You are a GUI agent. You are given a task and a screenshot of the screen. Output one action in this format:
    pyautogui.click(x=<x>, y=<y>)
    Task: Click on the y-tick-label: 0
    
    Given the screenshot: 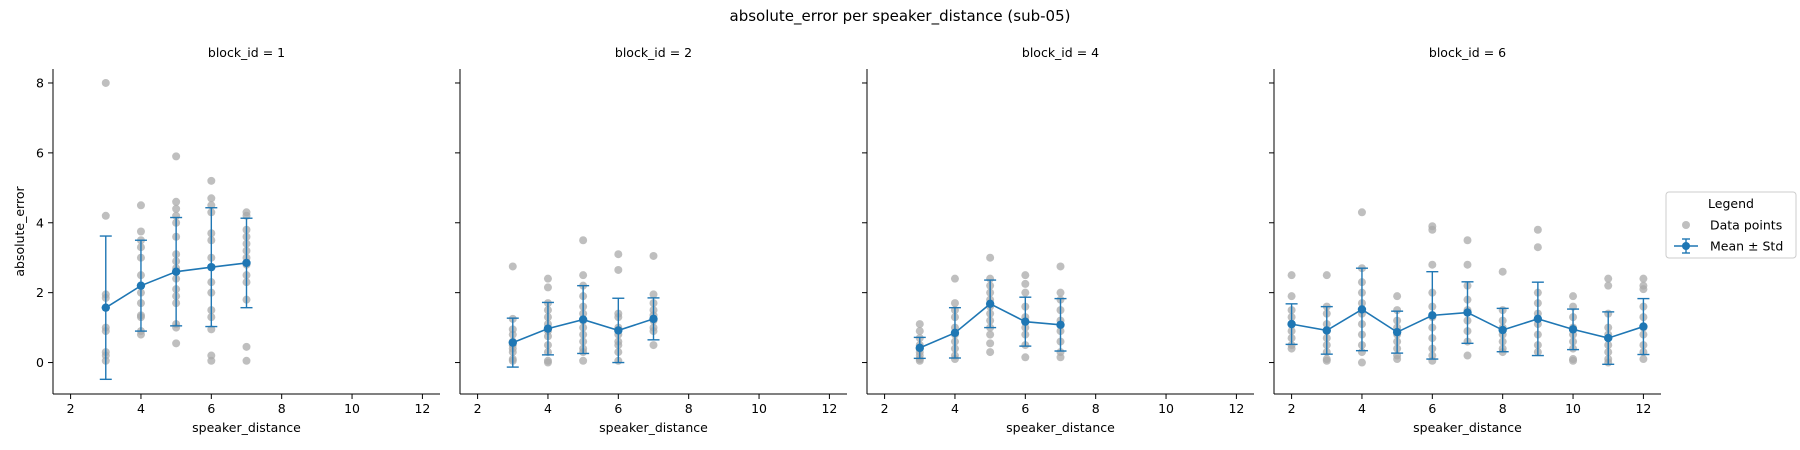 What is the action you would take?
    pyautogui.click(x=40, y=362)
    